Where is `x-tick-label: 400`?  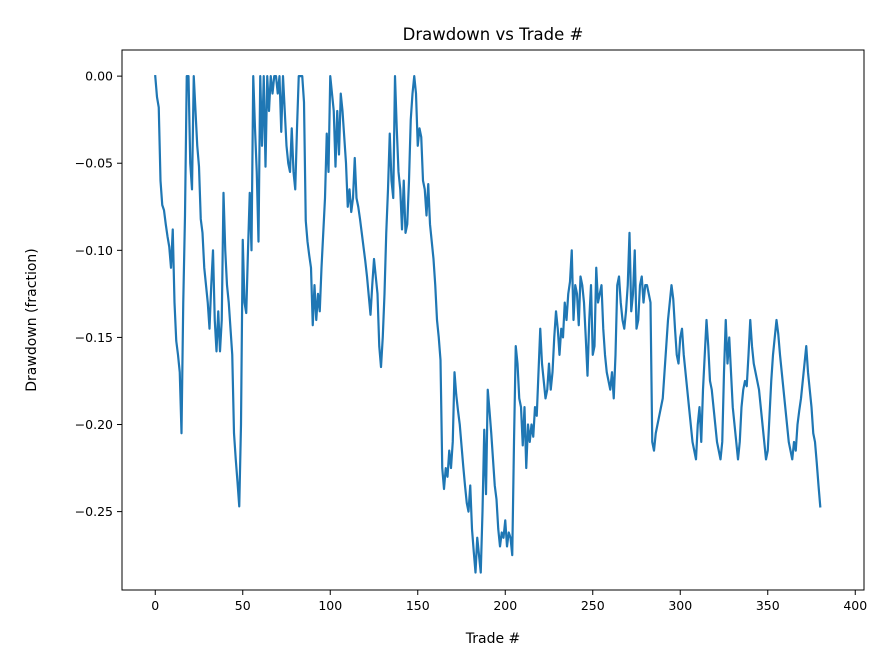 x-tick-label: 400 is located at coordinates (855, 605).